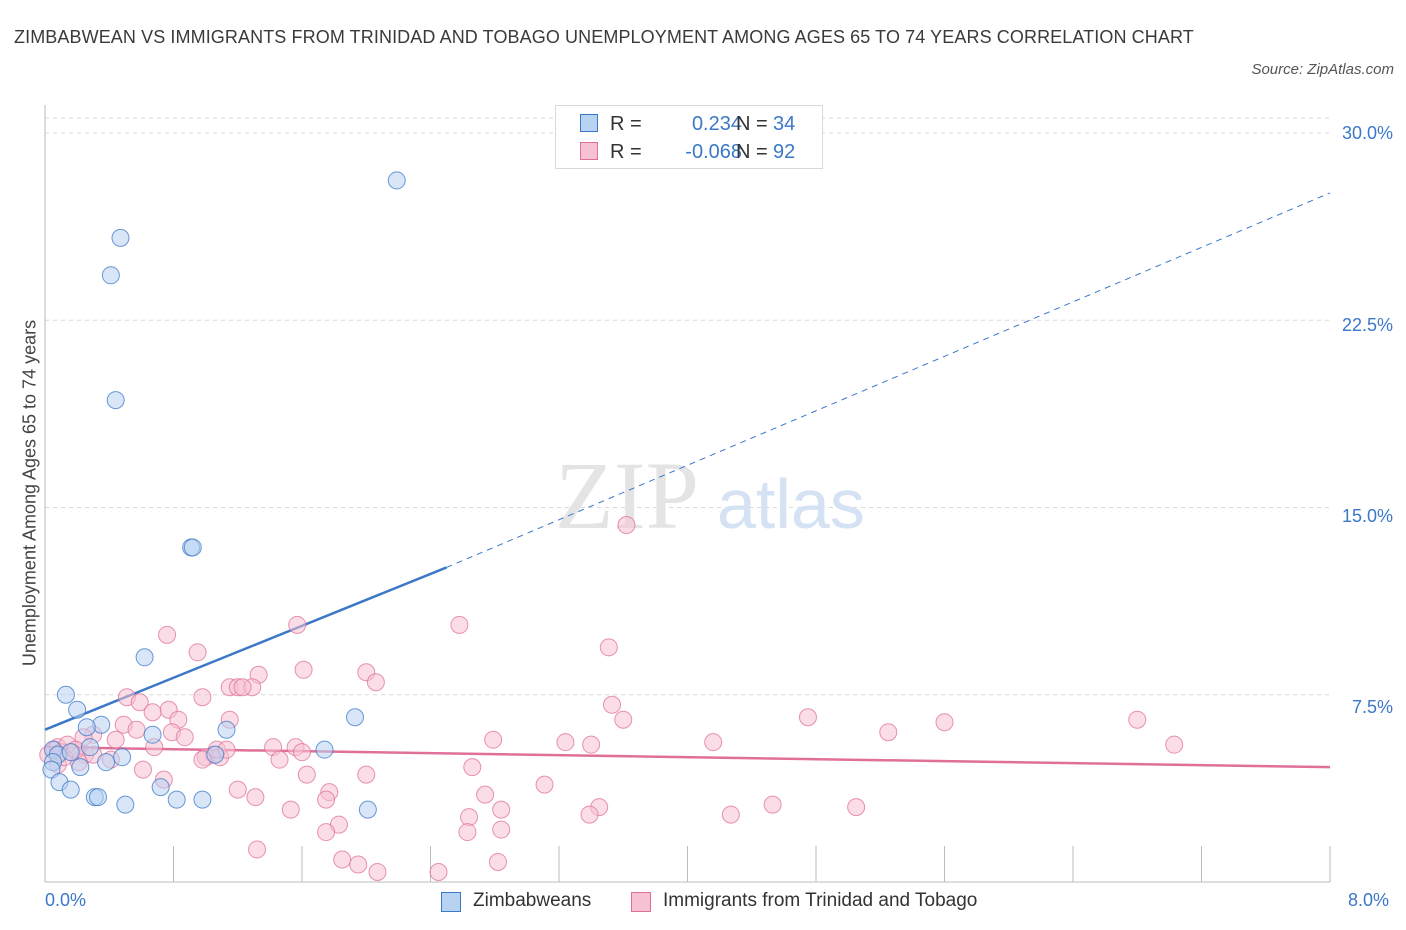 Image resolution: width=1406 pixels, height=930 pixels. What do you see at coordinates (66, 900) in the screenshot?
I see `x-tick-label-min: 0.0%` at bounding box center [66, 900].